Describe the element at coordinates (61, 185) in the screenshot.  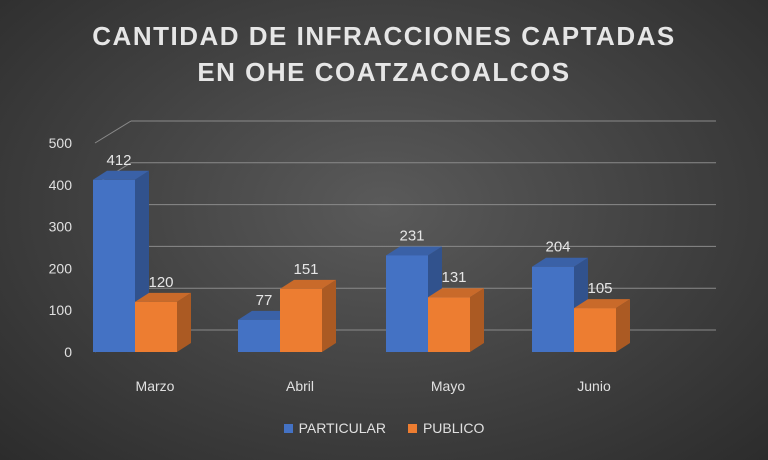
I see `y-tick-label: 400` at that location.